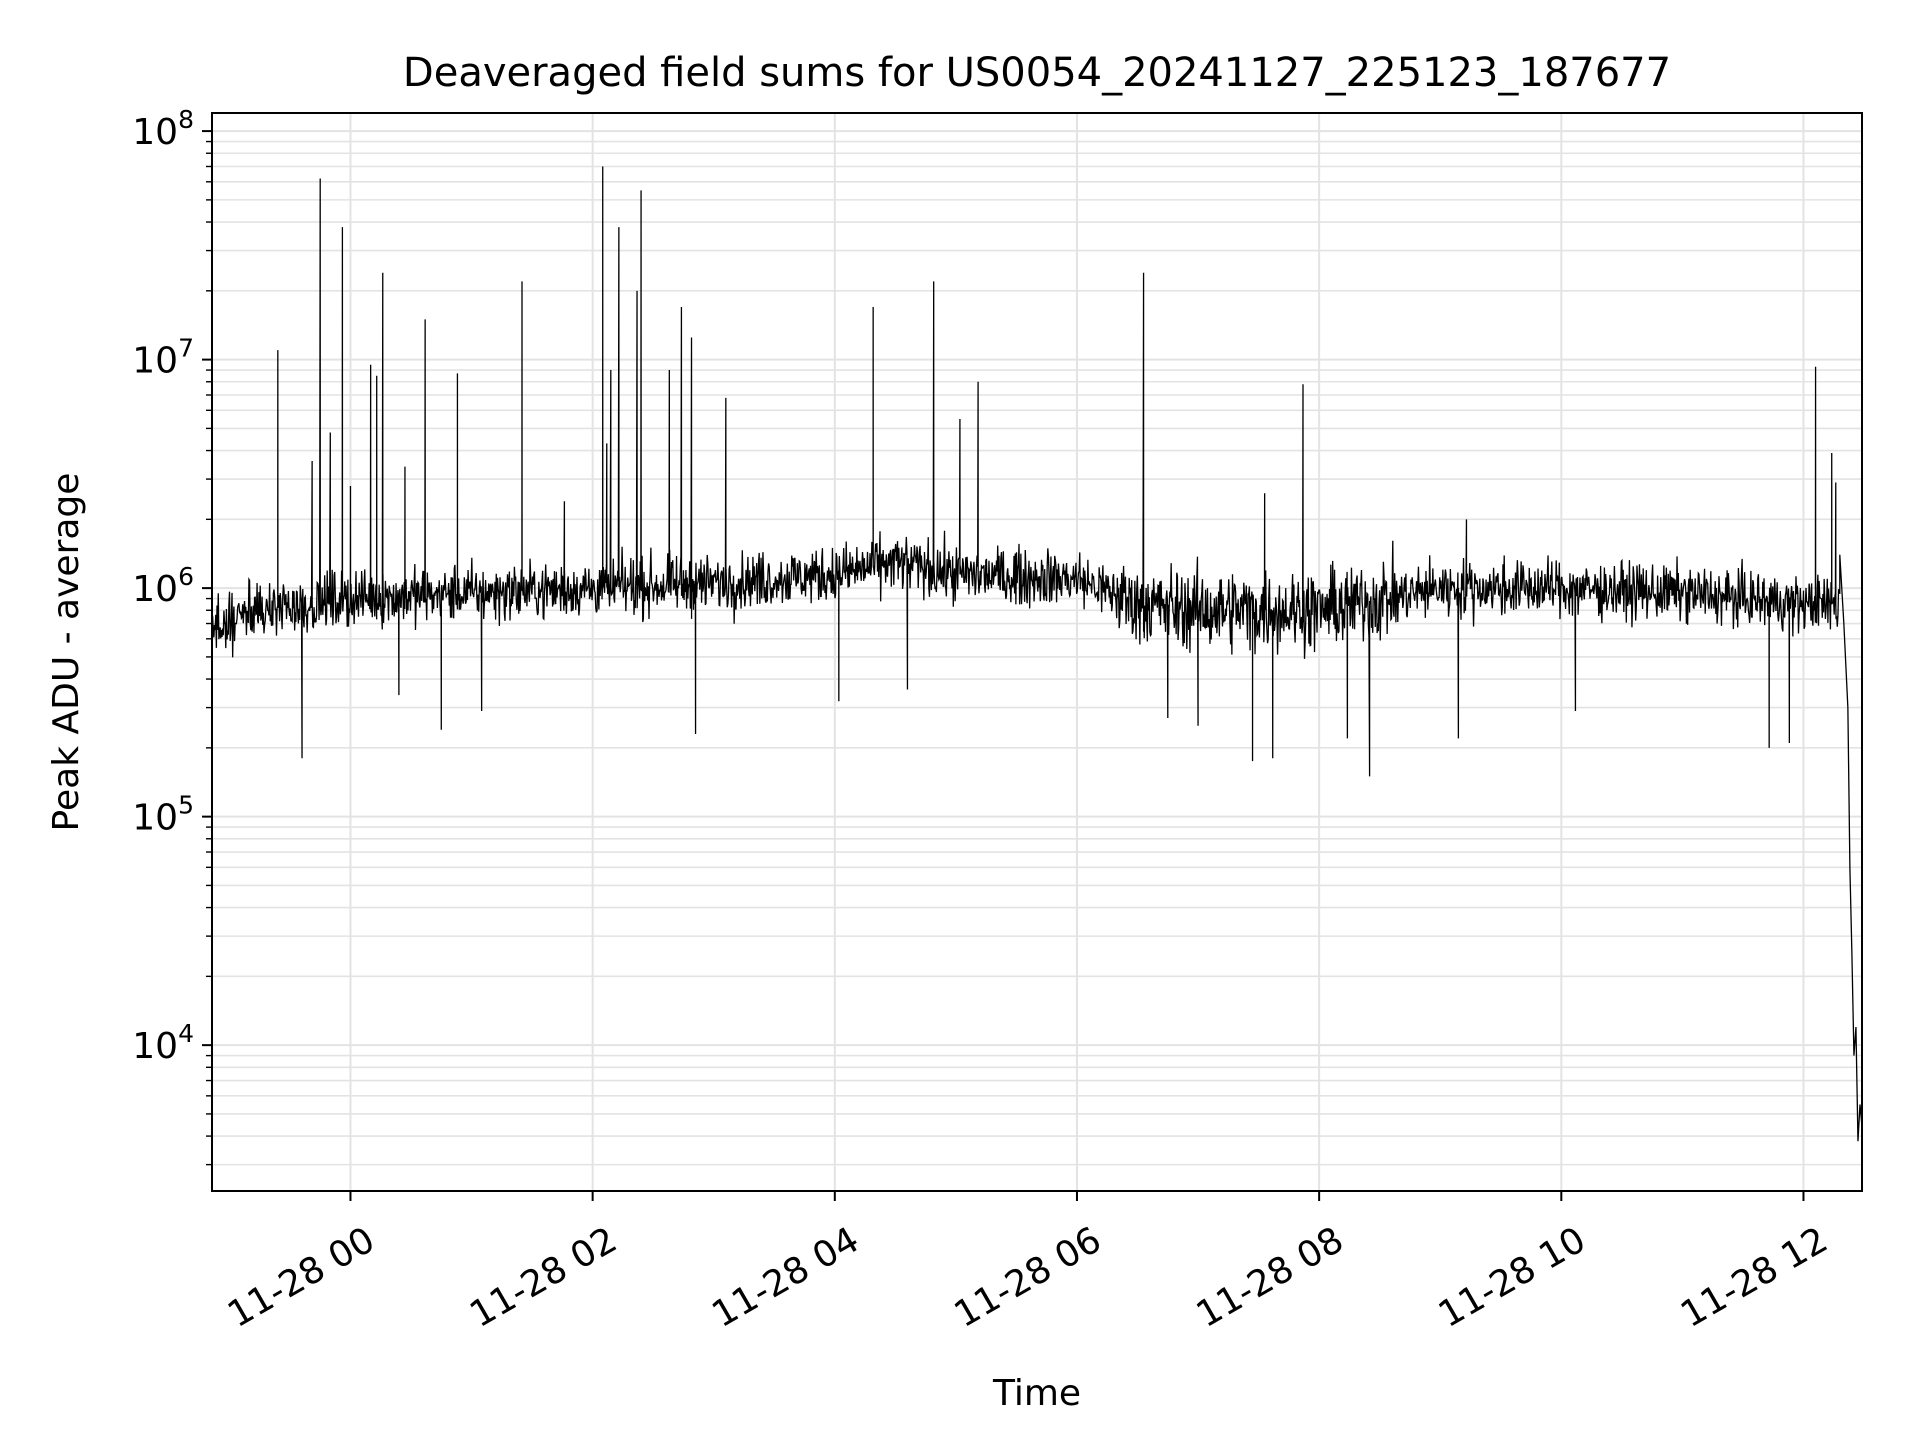 Image resolution: width=1920 pixels, height=1440 pixels. What do you see at coordinates (163, 358) in the screenshot?
I see `y-tick-label: 10⁷` at bounding box center [163, 358].